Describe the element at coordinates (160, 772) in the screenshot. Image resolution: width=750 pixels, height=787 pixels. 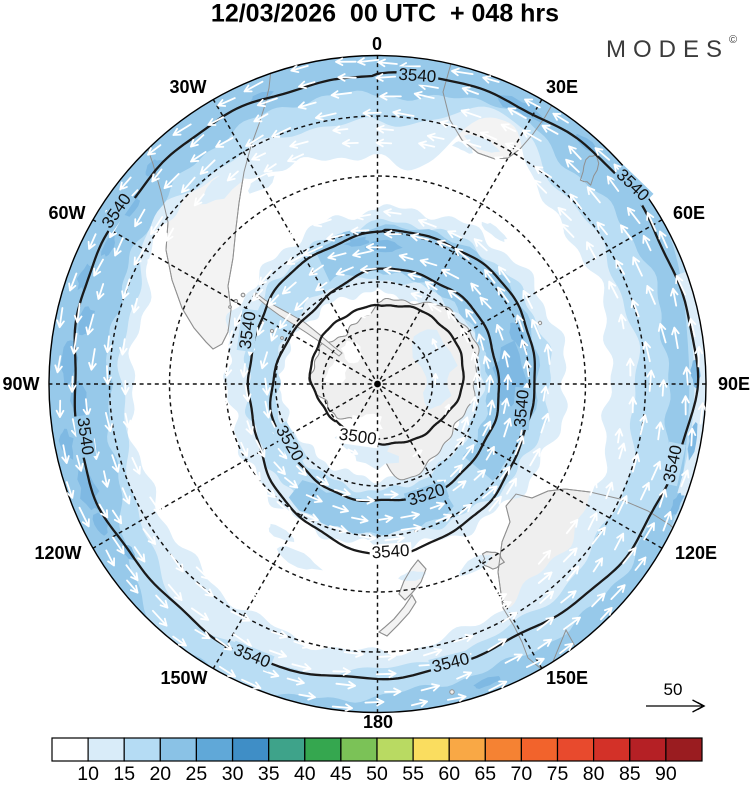
I see `svg-text: 20` at that location.